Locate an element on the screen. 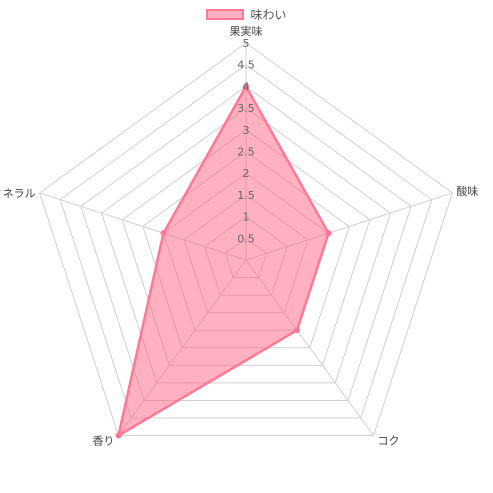 The height and width of the screenshot is (493, 493). tick-label: 4 is located at coordinates (246, 86).